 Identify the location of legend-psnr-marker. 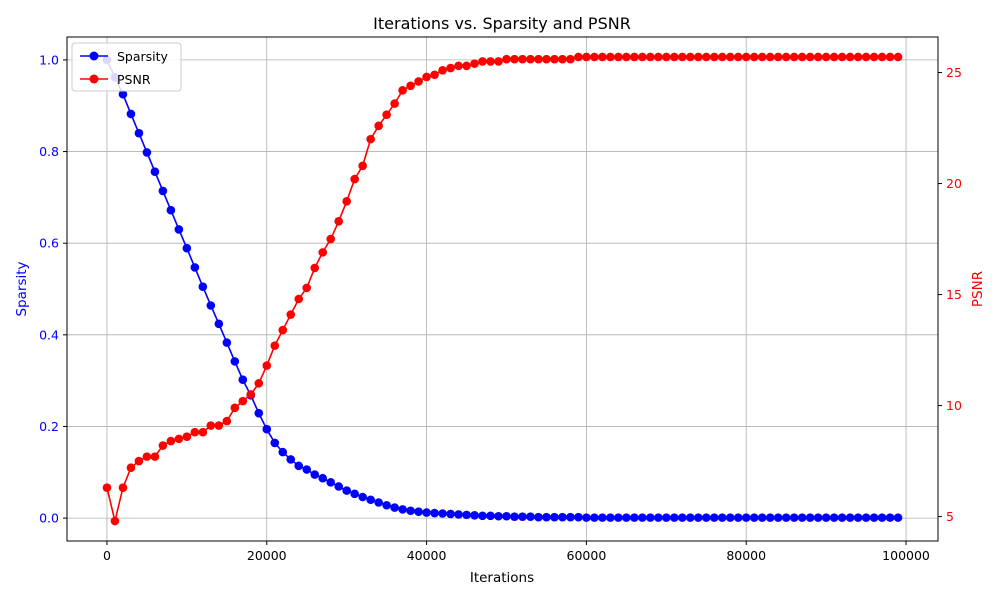
(94, 79).